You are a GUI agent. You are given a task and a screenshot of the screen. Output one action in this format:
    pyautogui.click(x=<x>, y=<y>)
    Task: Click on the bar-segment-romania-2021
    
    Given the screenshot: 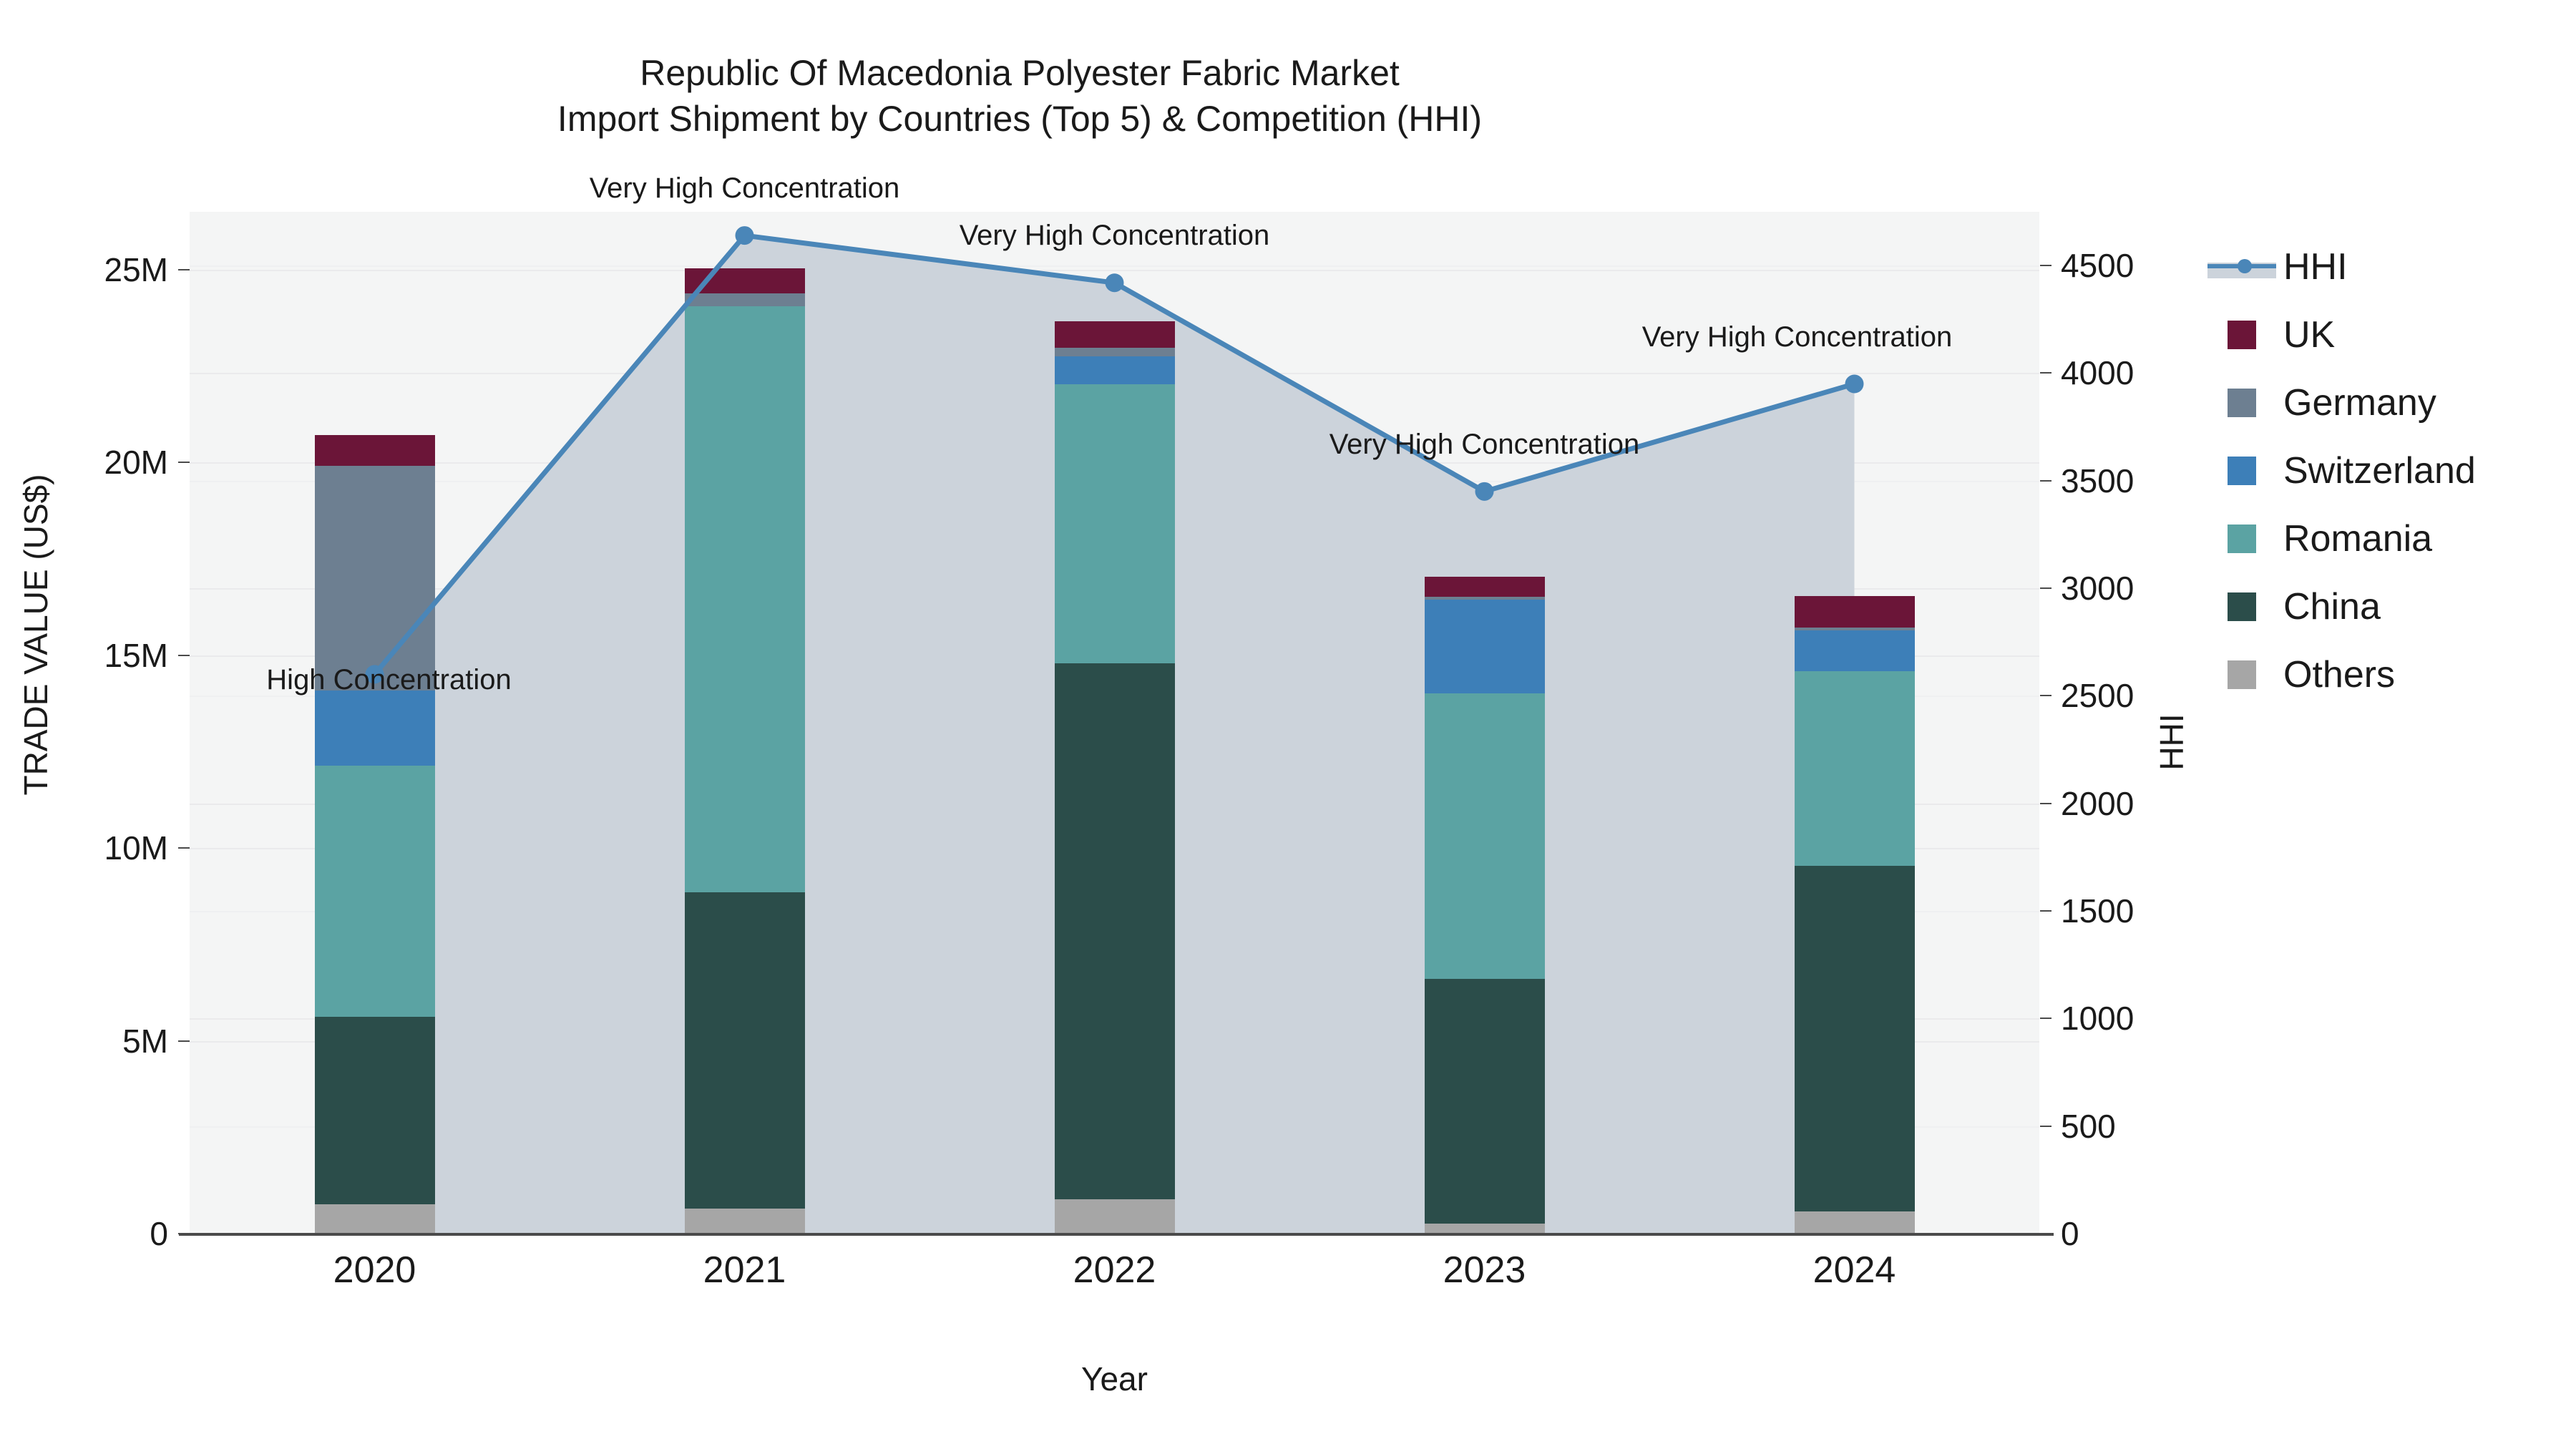 What is the action you would take?
    pyautogui.click(x=744, y=599)
    